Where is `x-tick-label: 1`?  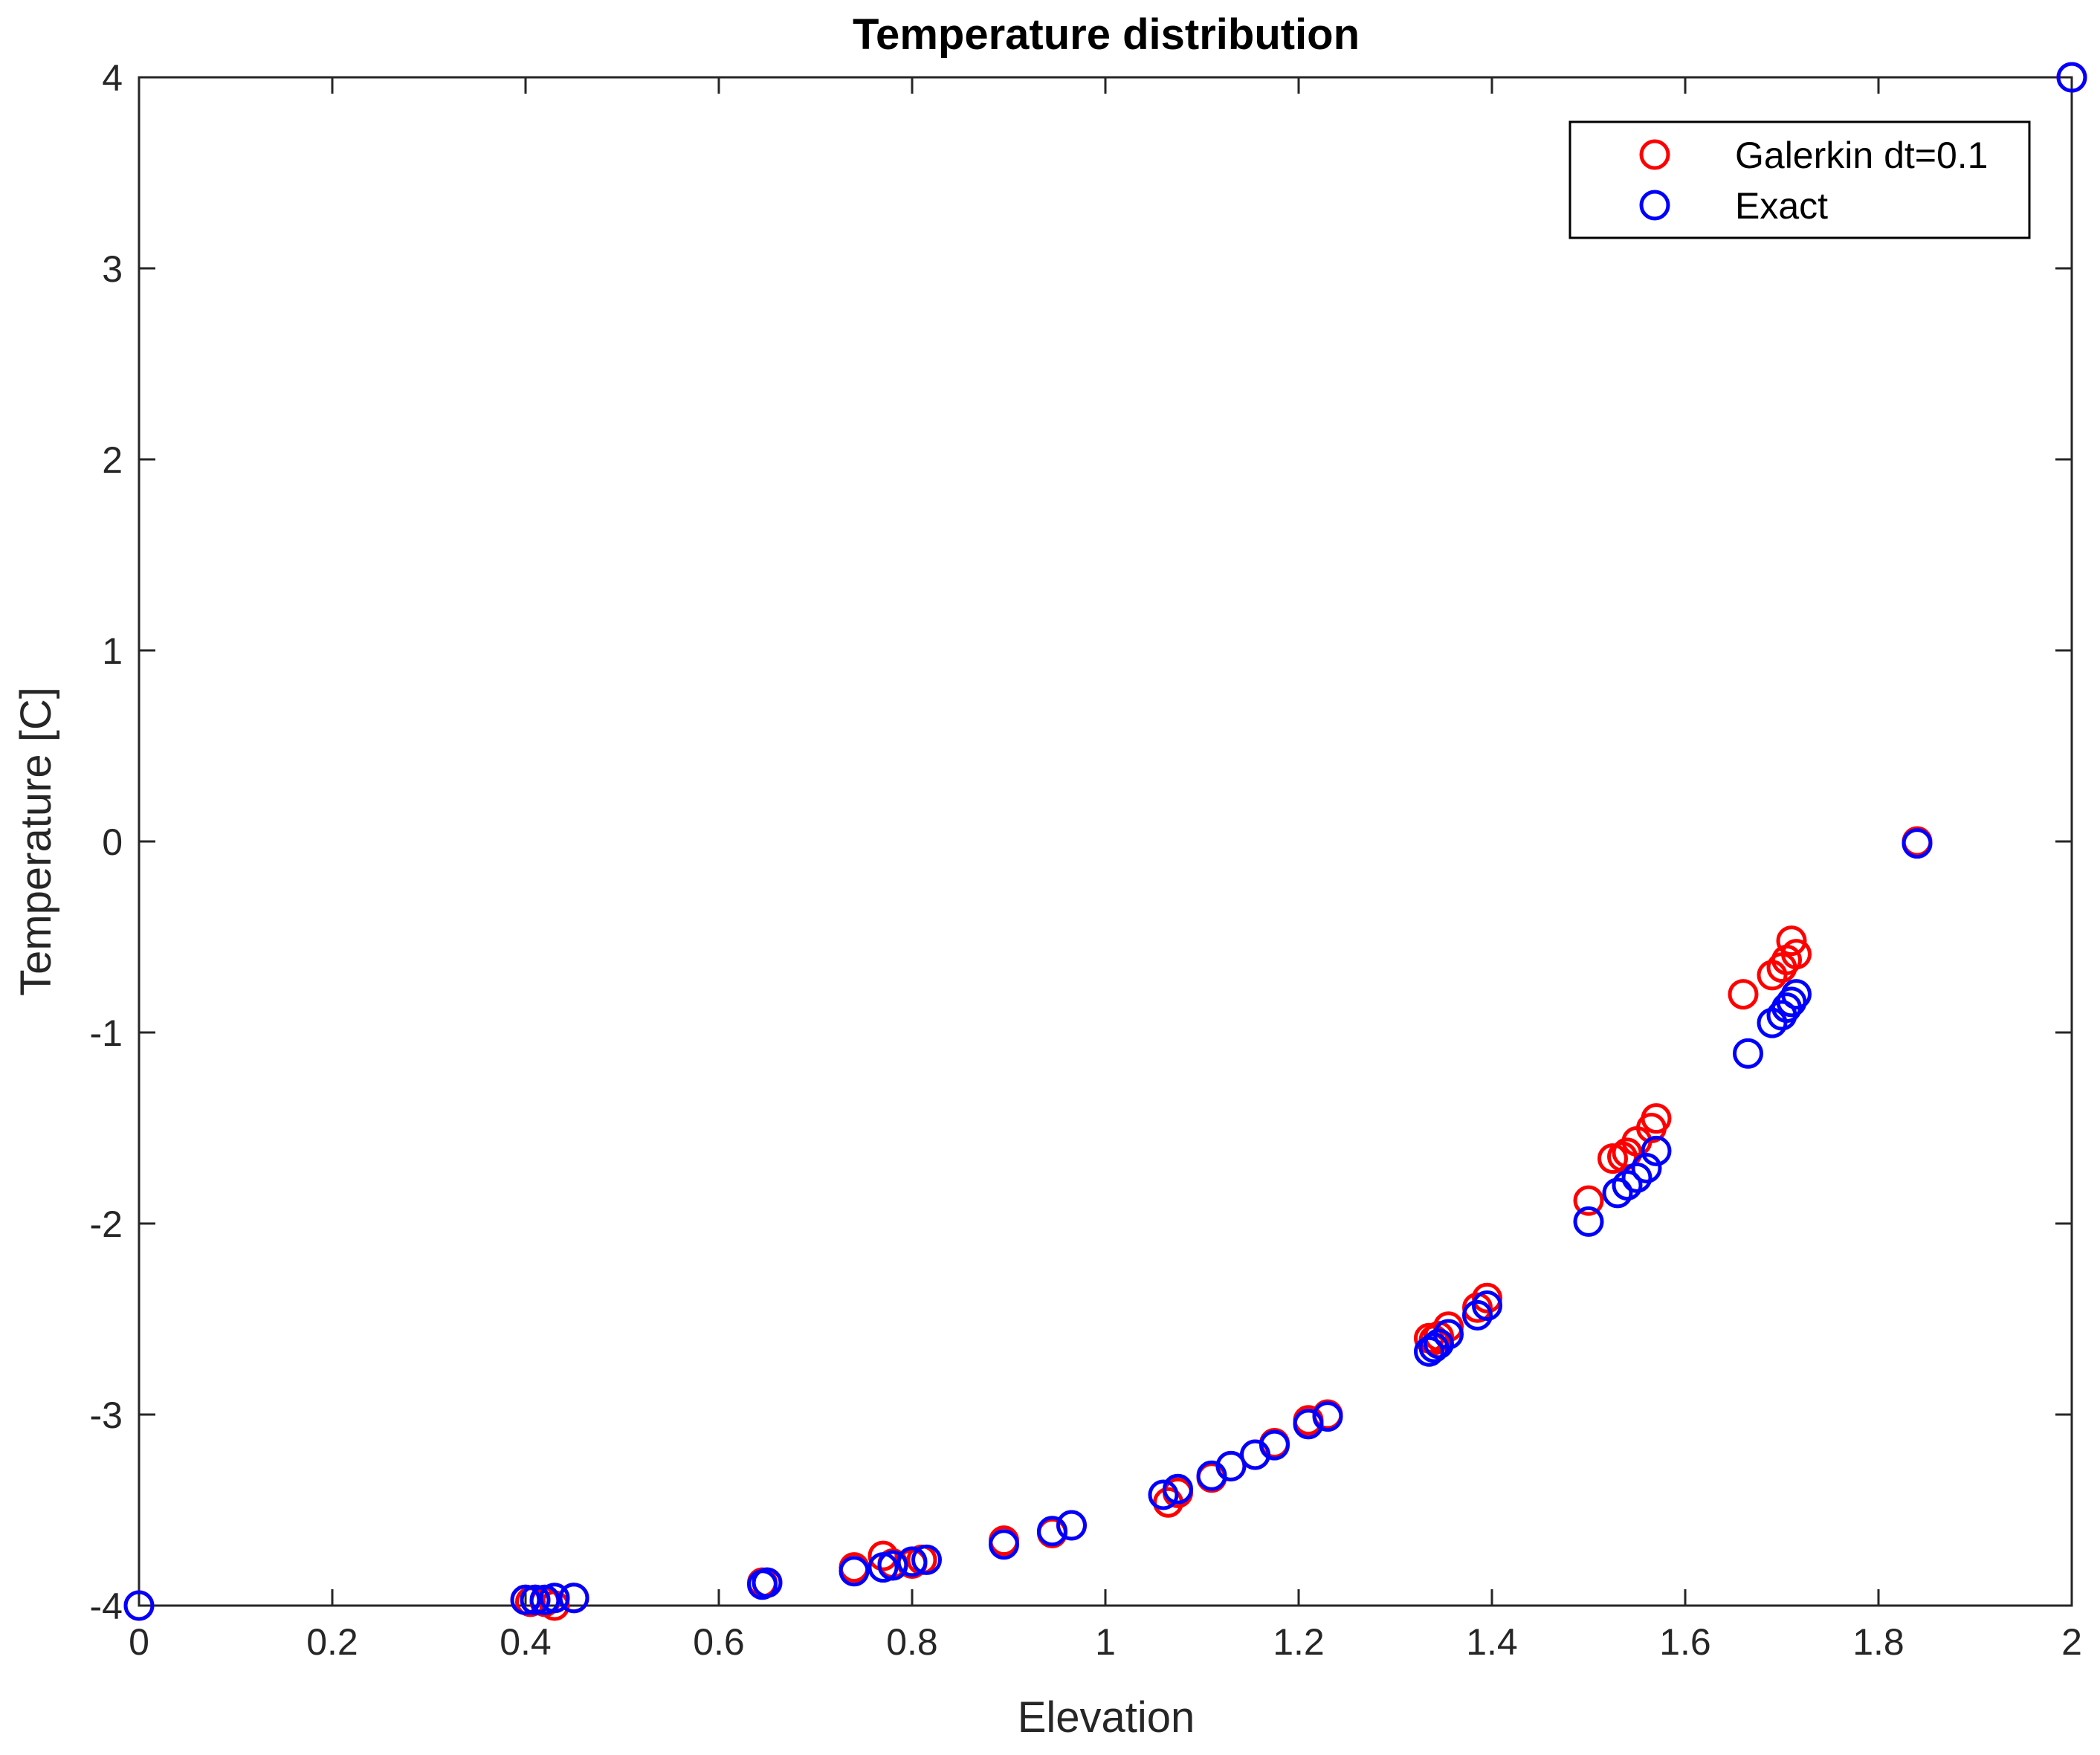
x-tick-label: 1 is located at coordinates (1106, 1642).